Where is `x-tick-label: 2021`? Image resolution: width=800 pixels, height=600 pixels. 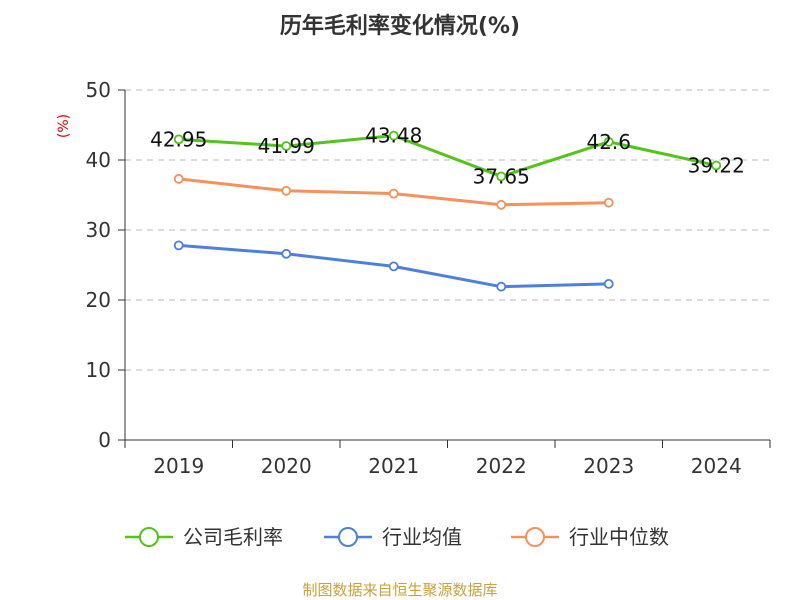
x-tick-label: 2021 is located at coordinates (393, 466).